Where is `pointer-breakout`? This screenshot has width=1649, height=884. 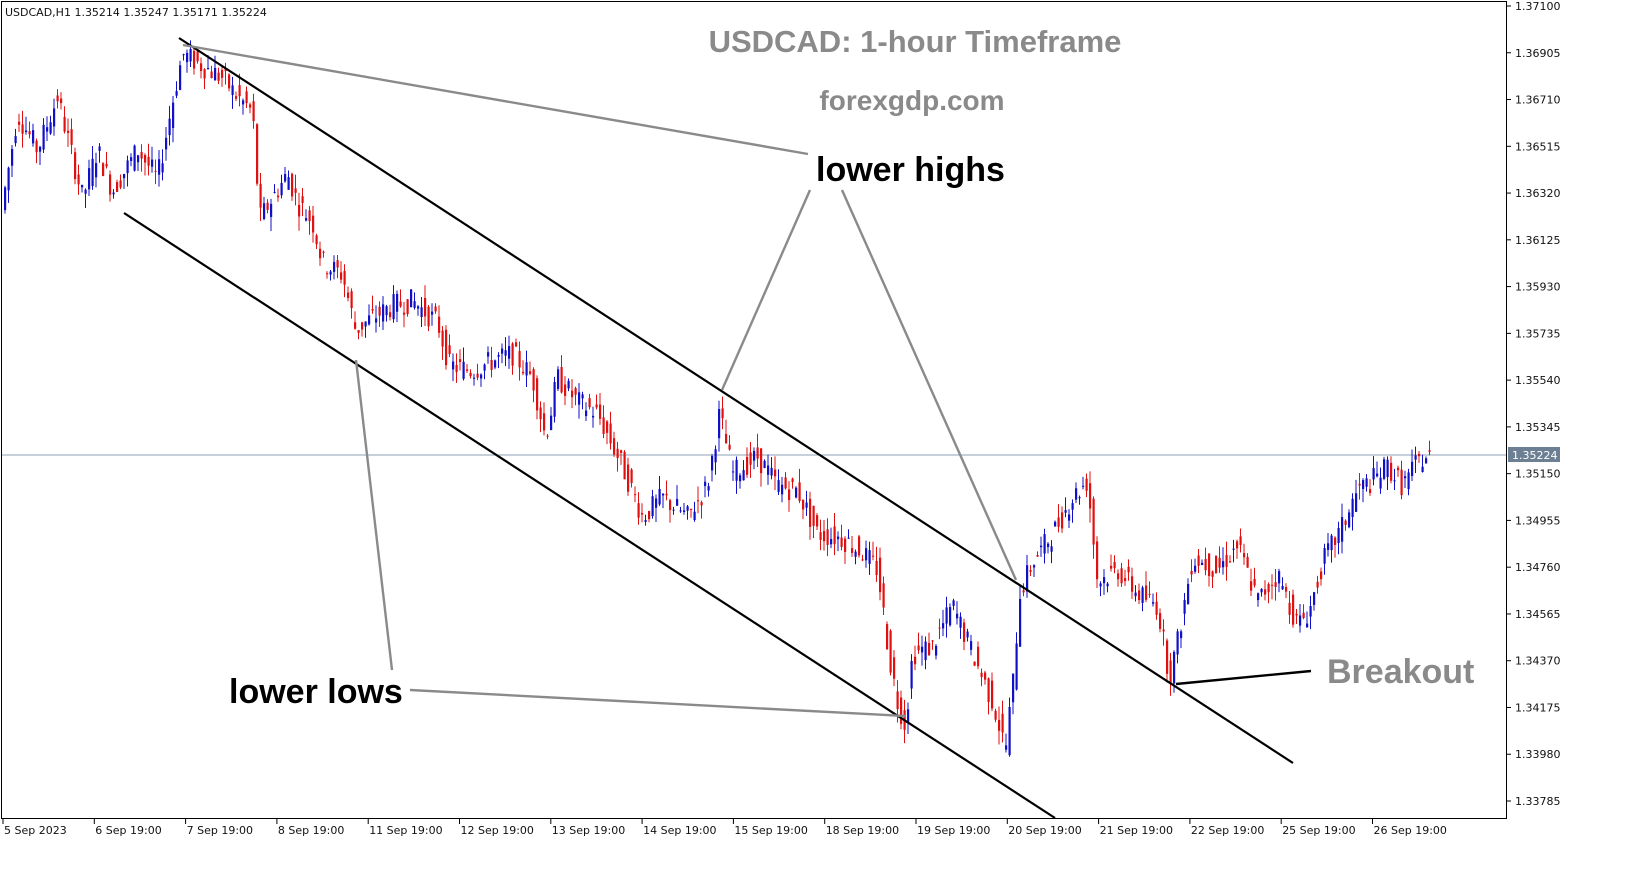 pointer-breakout is located at coordinates (1243, 677).